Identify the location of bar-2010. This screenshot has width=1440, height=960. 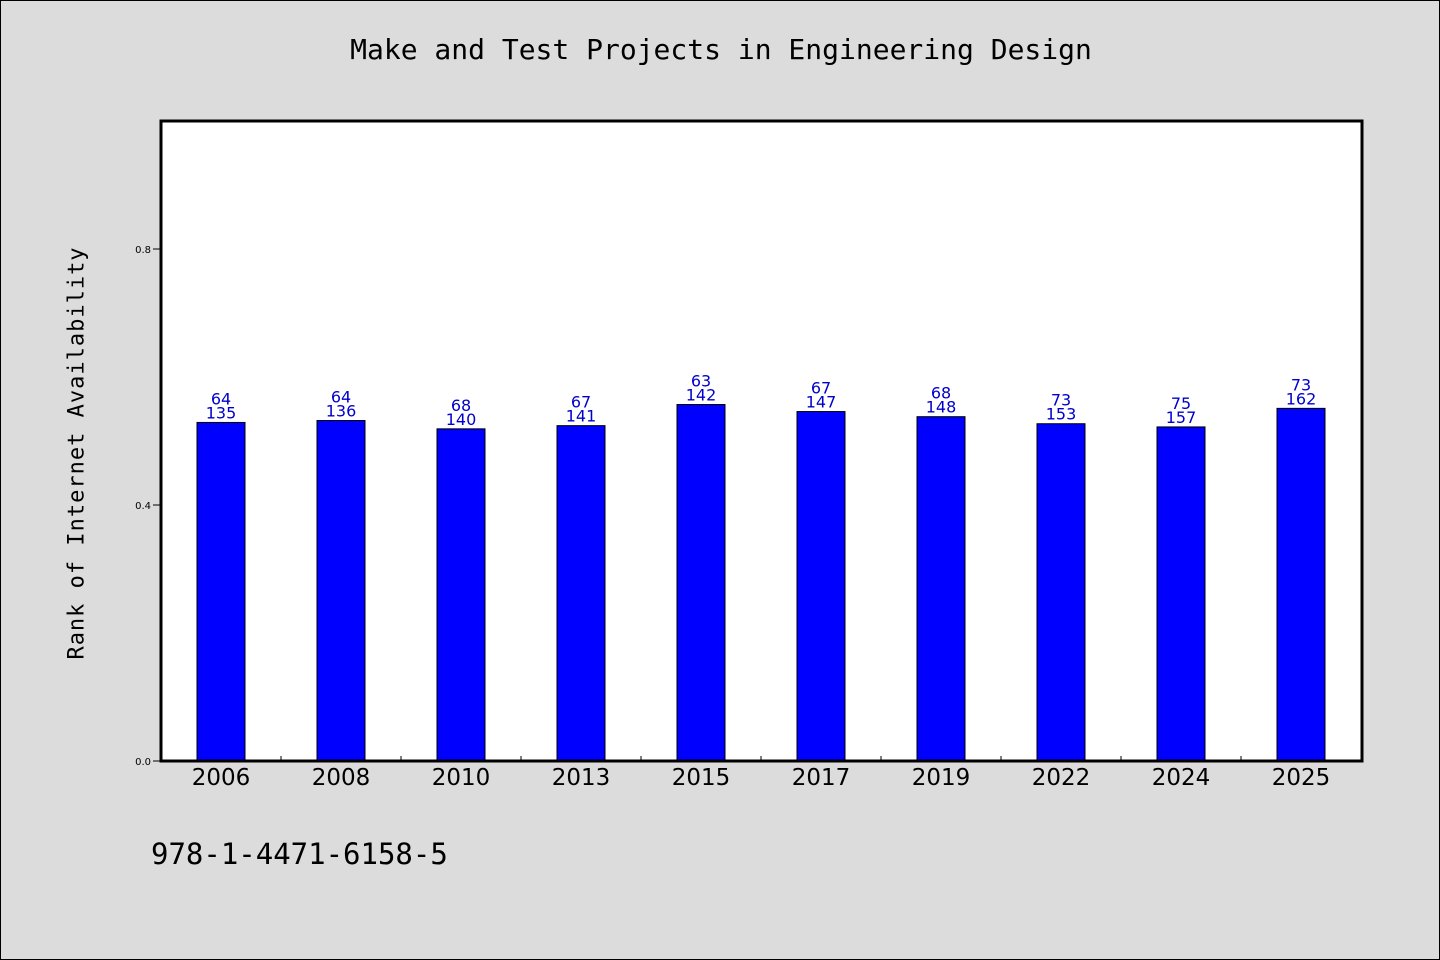
(461, 595).